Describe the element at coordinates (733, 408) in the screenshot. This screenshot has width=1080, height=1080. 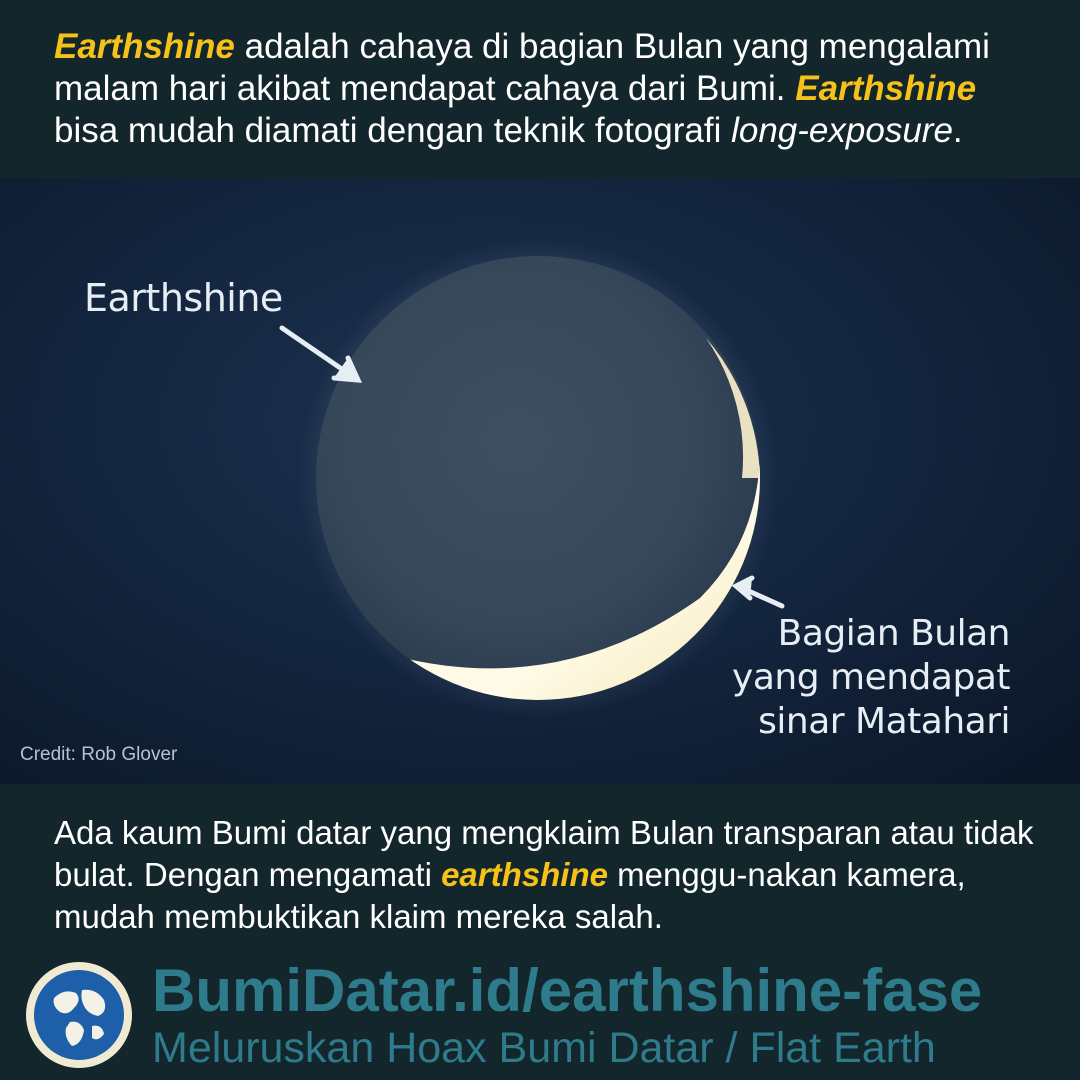
I see `crescent-upper-edge` at that location.